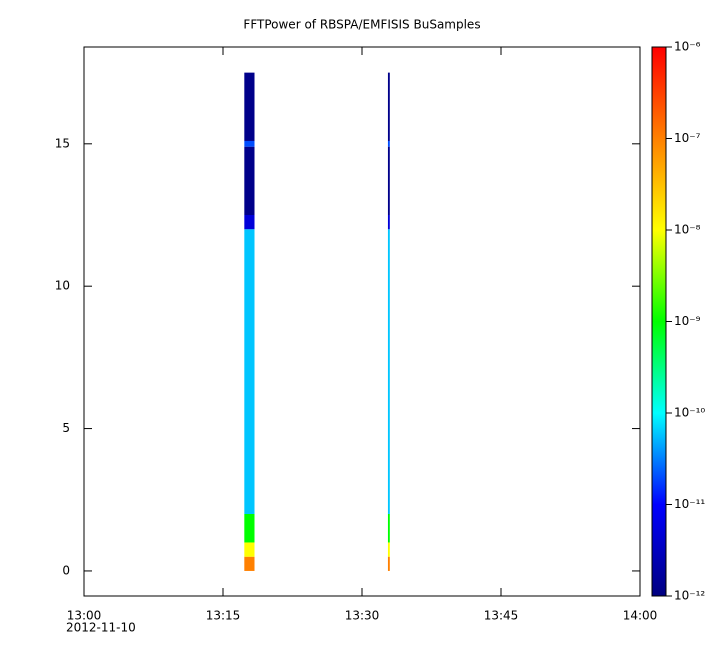  Describe the element at coordinates (501, 616) in the screenshot. I see `x-tick-label: 13:45` at that location.